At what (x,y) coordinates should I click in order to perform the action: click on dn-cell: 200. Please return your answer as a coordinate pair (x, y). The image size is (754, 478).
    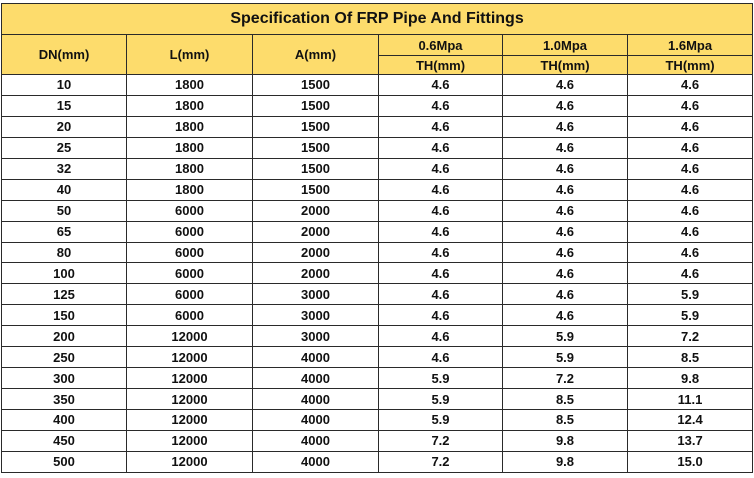
    Looking at the image, I should click on (64, 336).